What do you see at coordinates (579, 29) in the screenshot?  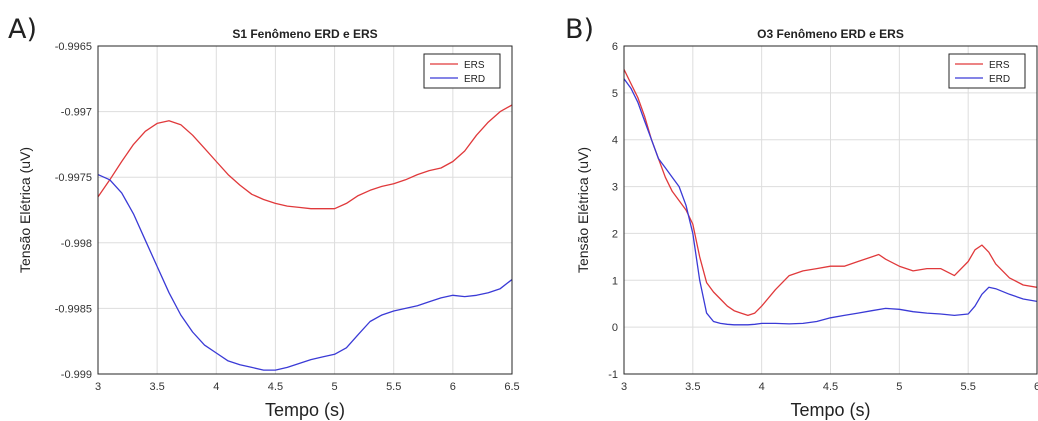 I see `panel-b-letter: B)` at bounding box center [579, 29].